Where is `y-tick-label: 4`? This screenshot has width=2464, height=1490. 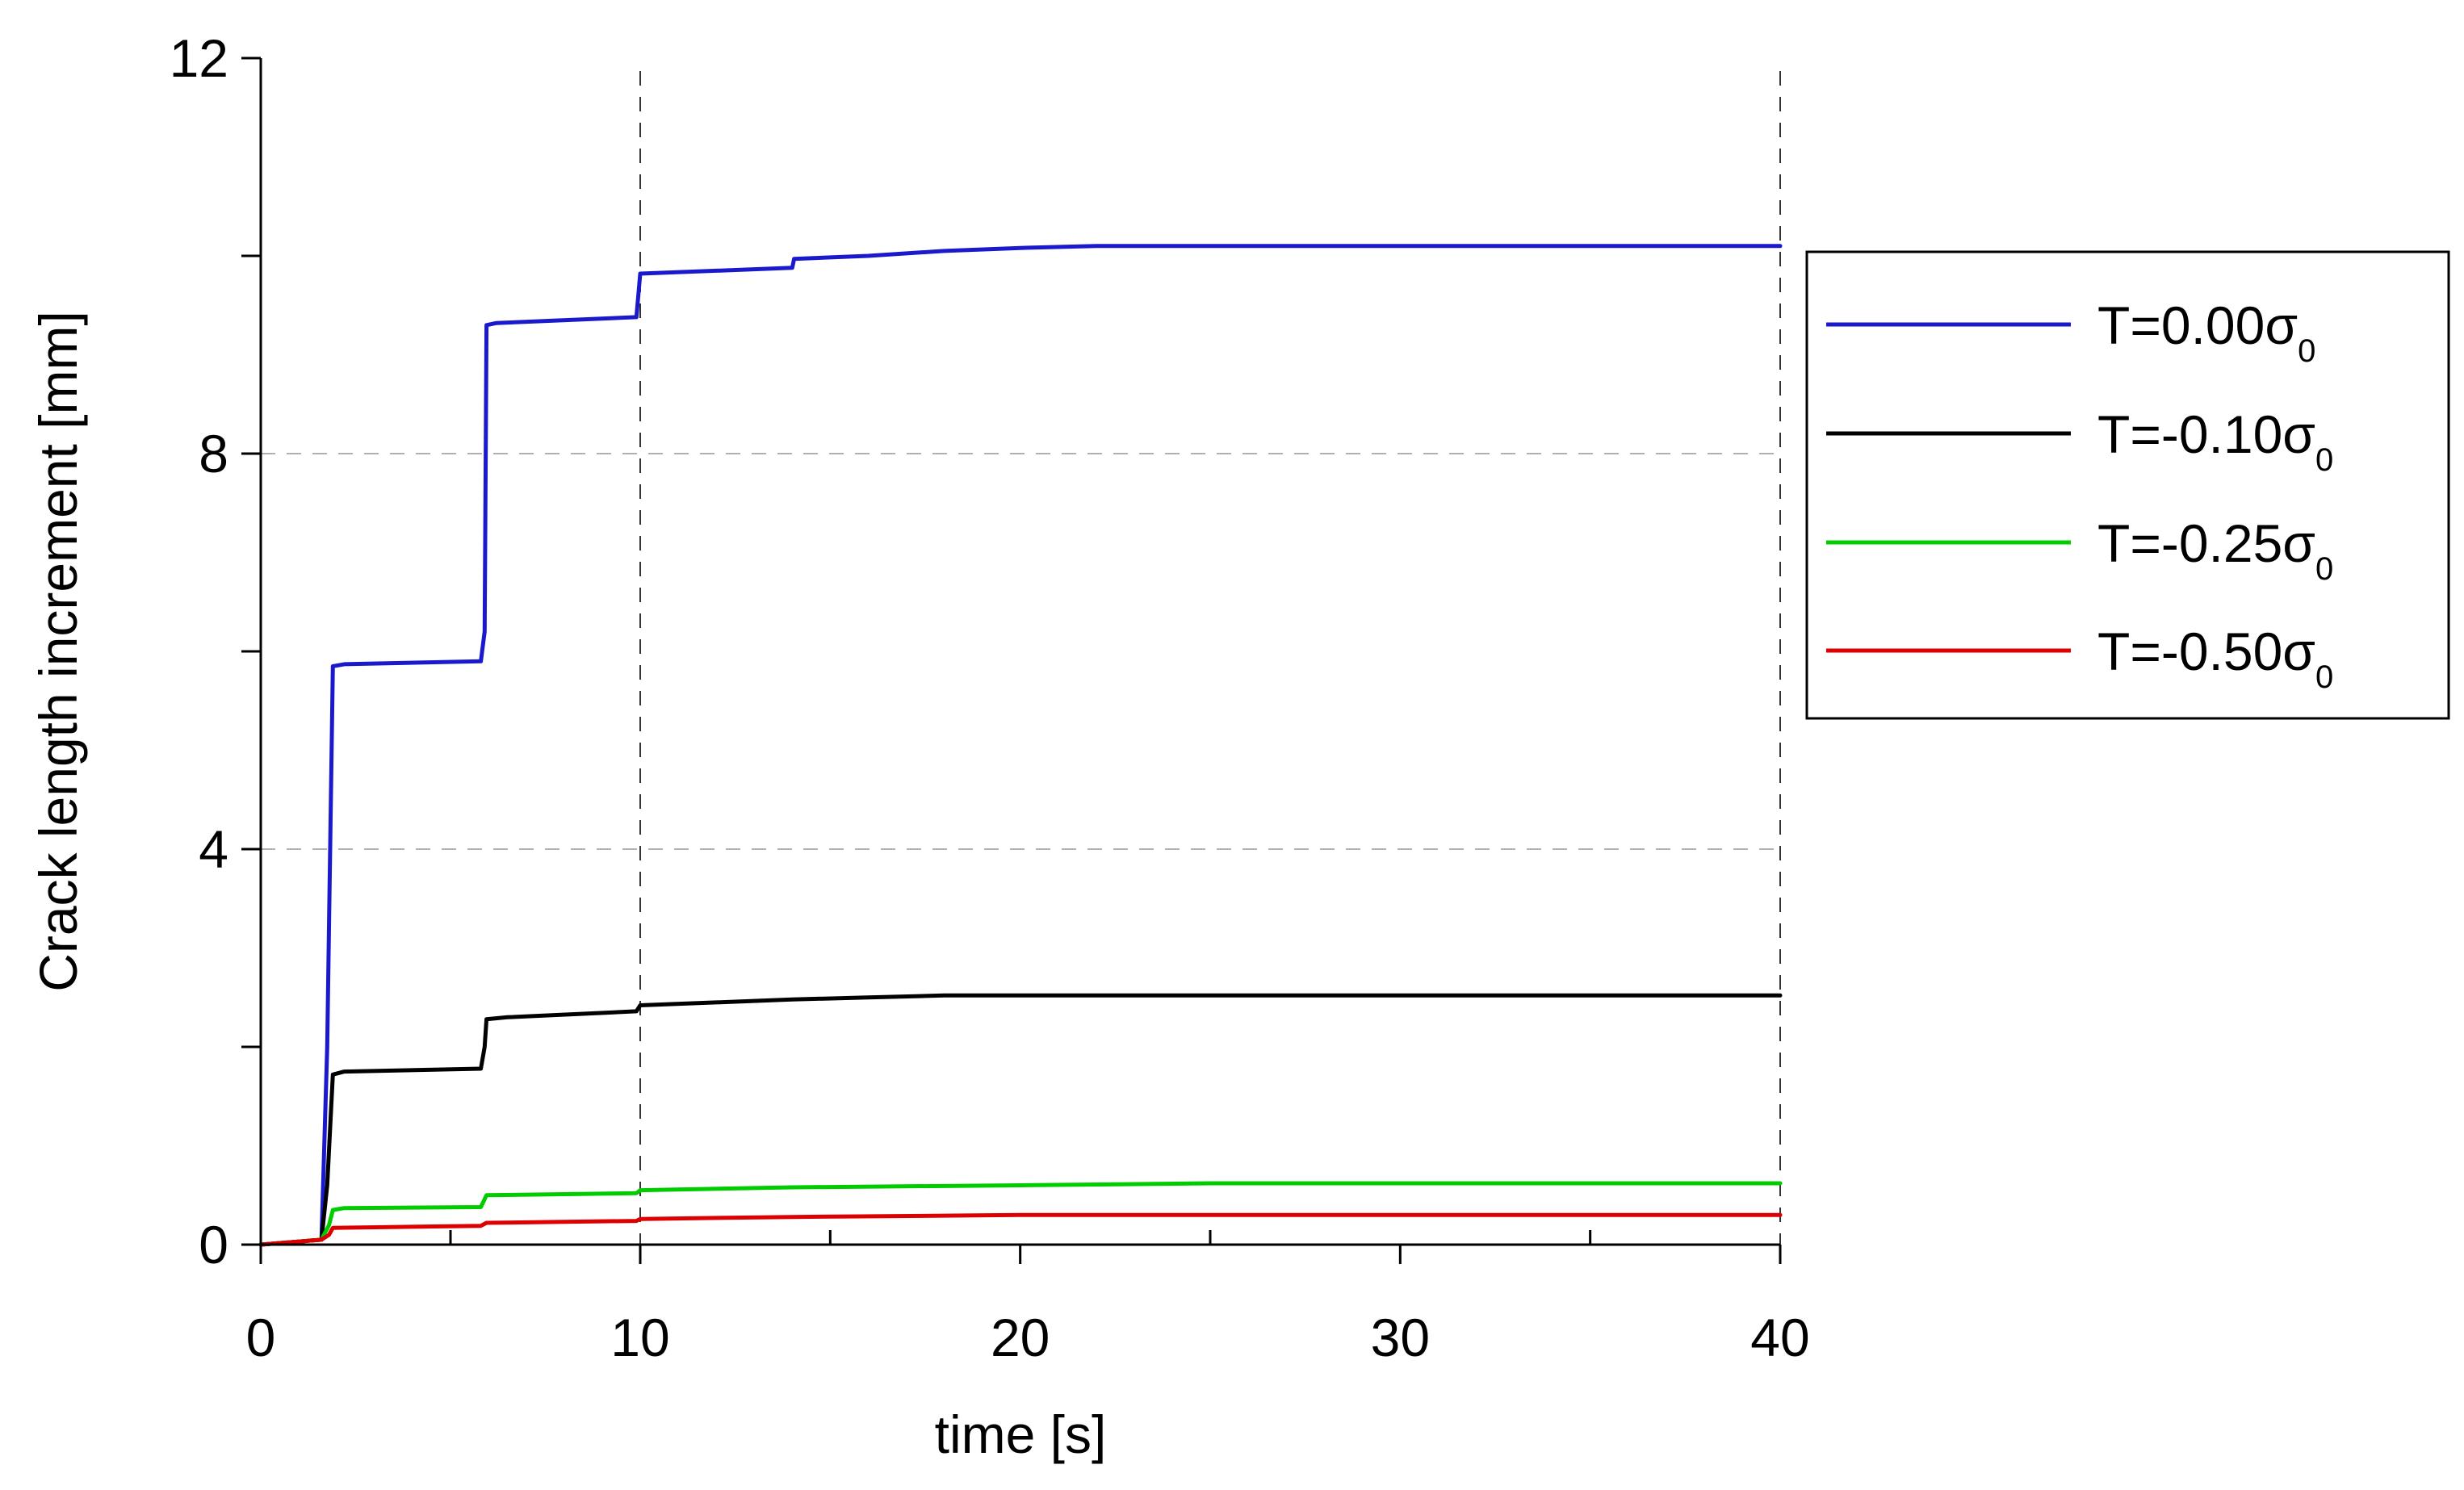
y-tick-label: 4 is located at coordinates (213, 849).